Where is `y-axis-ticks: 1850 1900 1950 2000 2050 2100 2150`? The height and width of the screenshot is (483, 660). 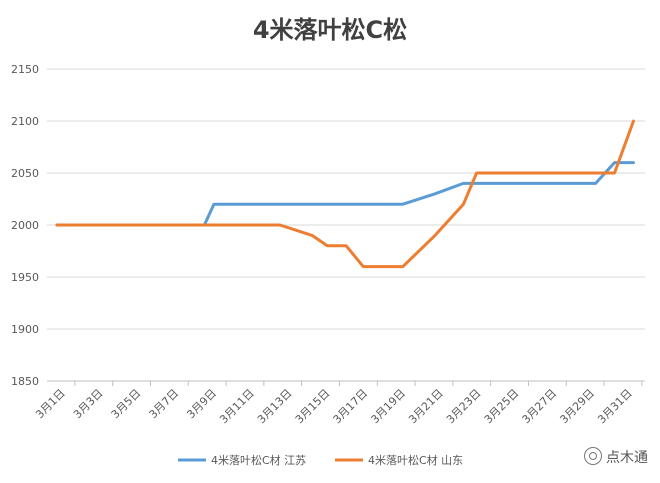 y-axis-ticks: 1850 1900 1950 2000 2050 2100 2150 is located at coordinates (25, 225).